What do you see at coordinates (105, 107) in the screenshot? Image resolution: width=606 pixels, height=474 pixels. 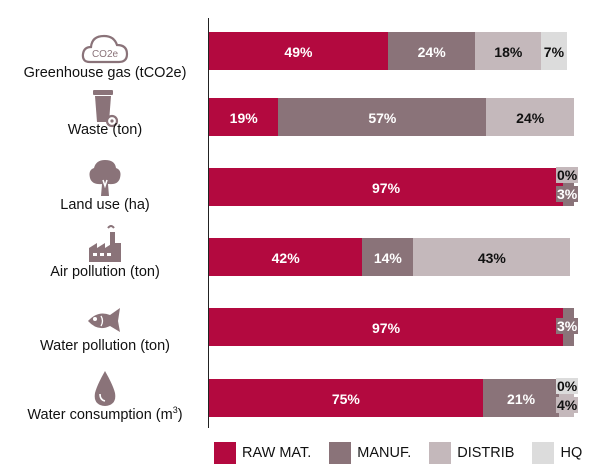 I see `trash-bin-icon` at bounding box center [105, 107].